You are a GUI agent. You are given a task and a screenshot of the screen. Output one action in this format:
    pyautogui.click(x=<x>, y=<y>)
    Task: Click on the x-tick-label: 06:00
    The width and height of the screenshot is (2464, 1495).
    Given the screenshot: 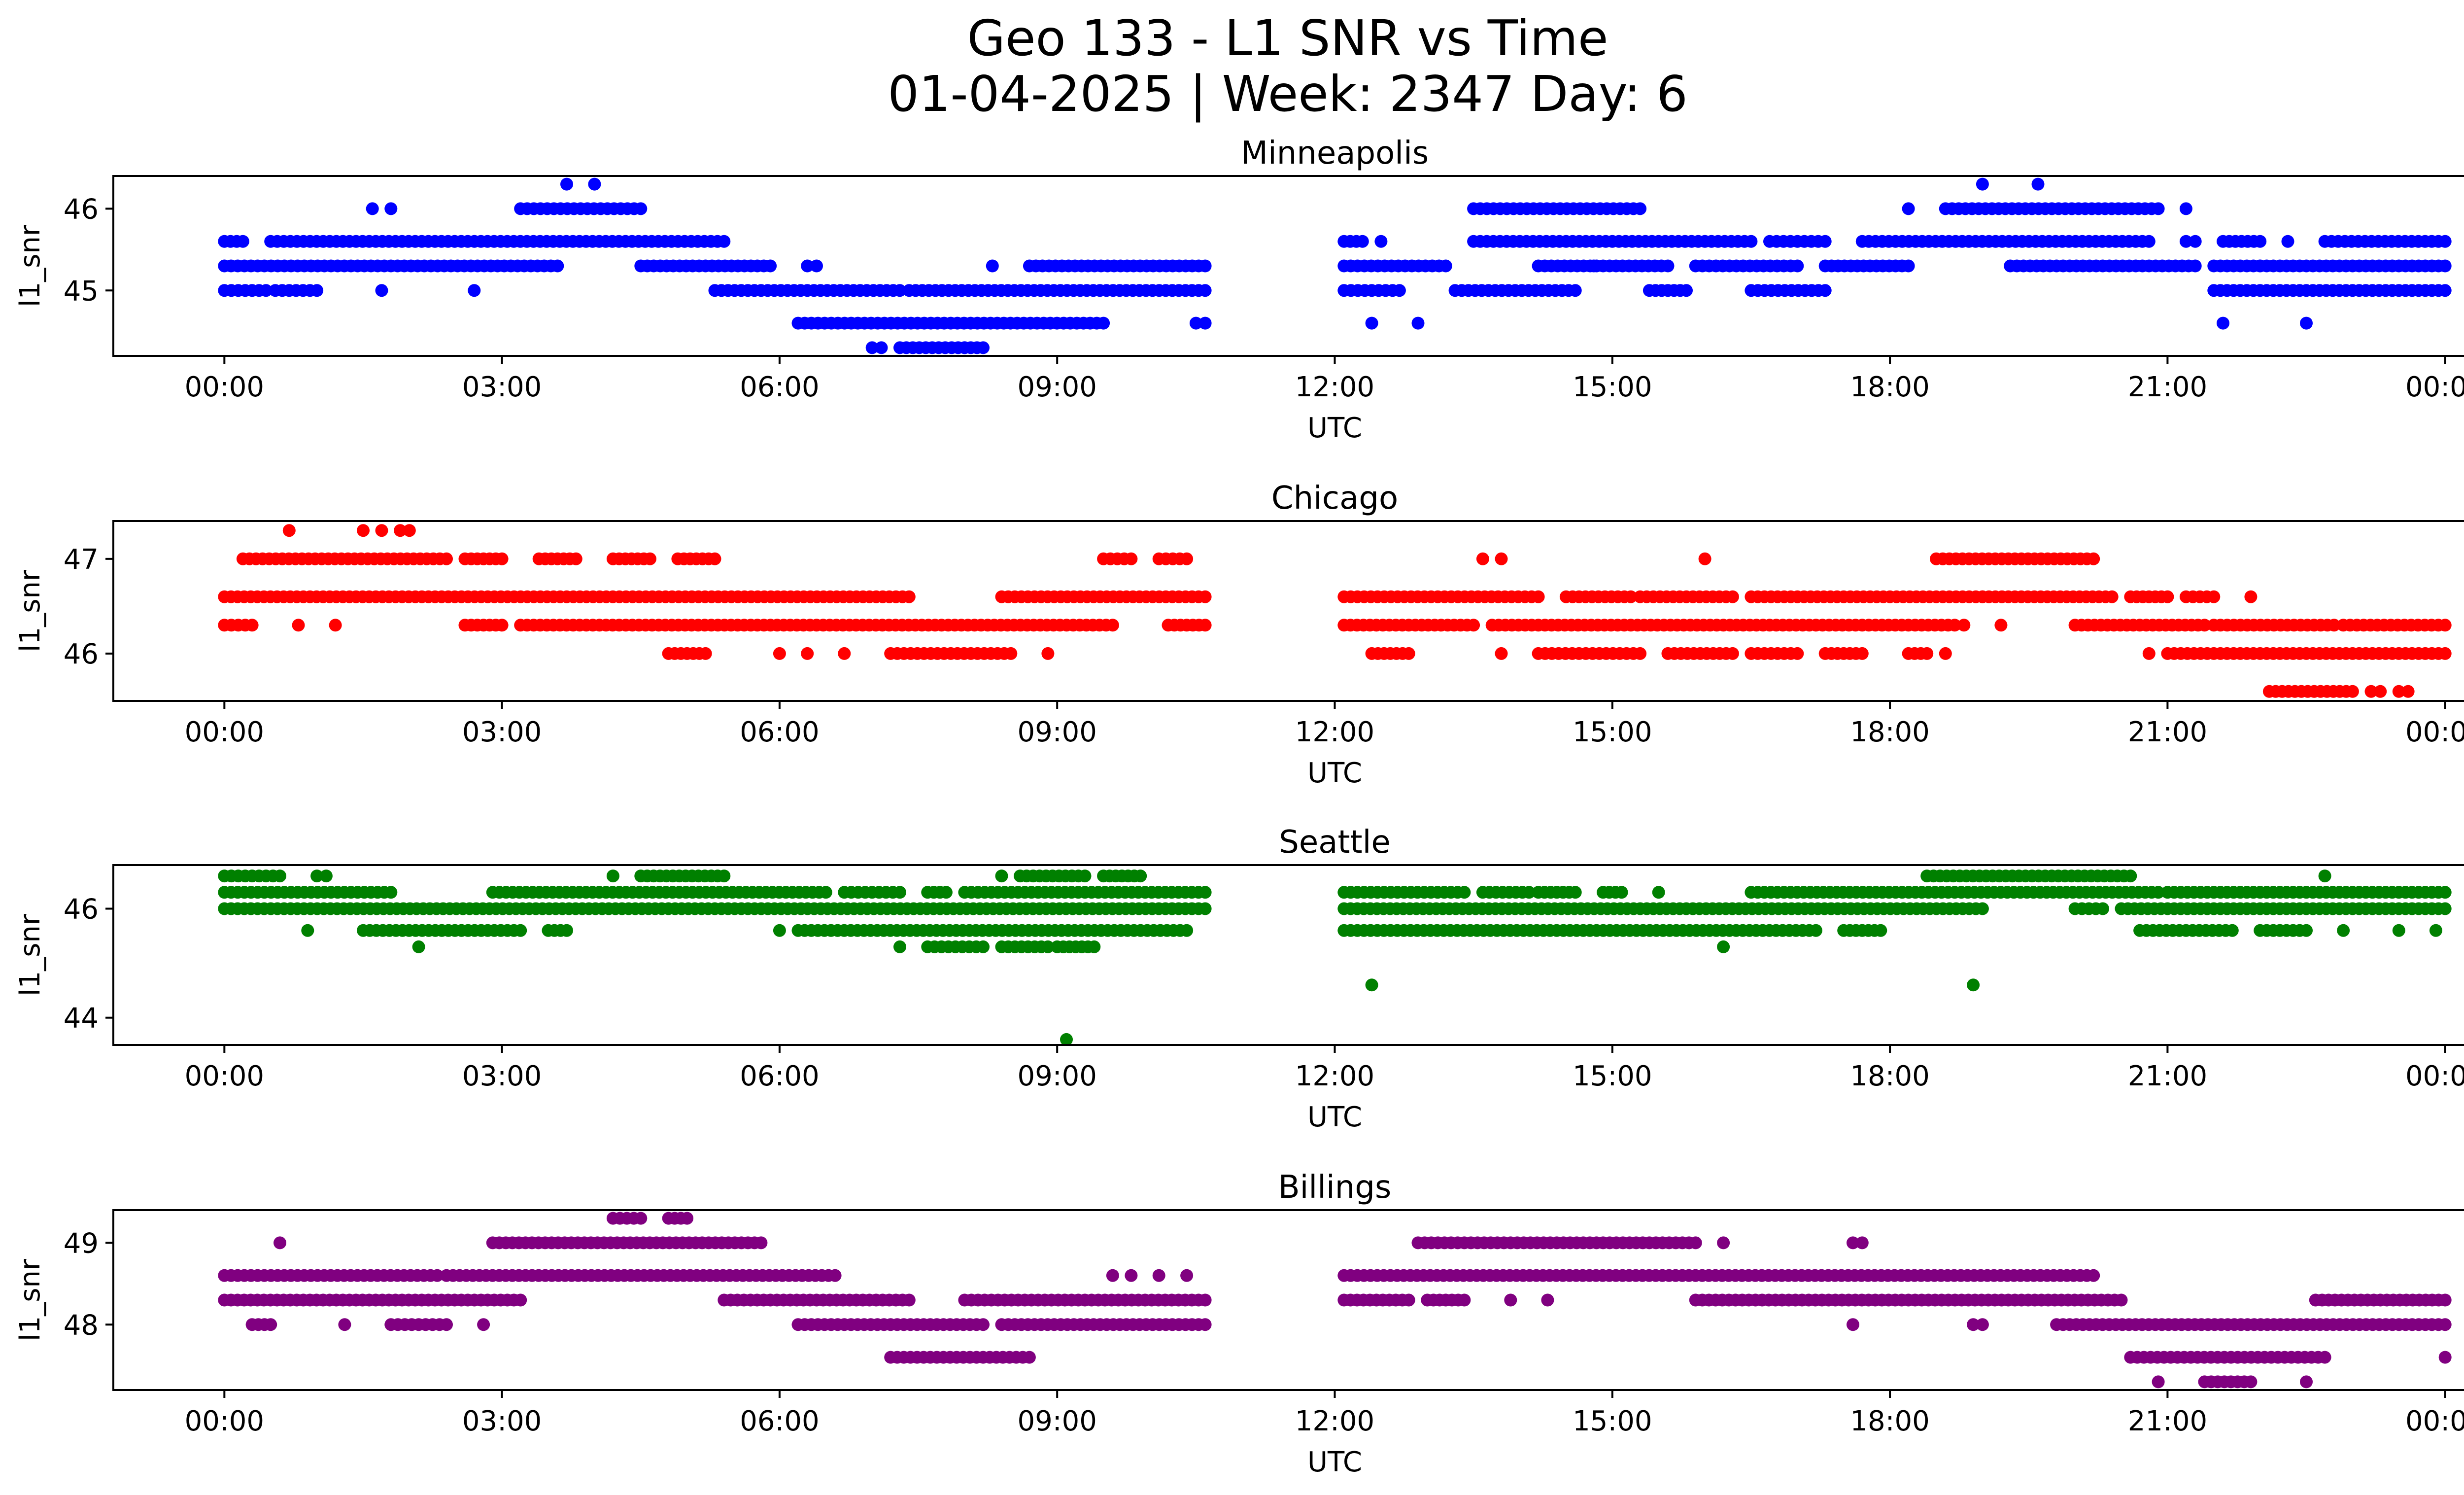 What is the action you would take?
    pyautogui.click(x=779, y=1421)
    